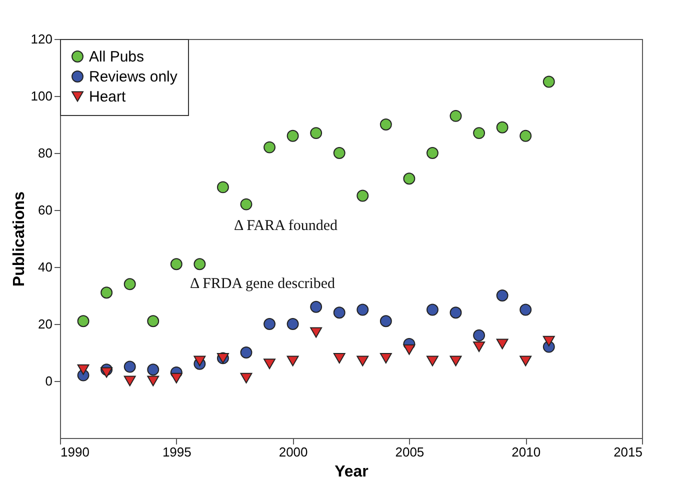  I want to click on y-tick-label: 20, so click(45, 324).